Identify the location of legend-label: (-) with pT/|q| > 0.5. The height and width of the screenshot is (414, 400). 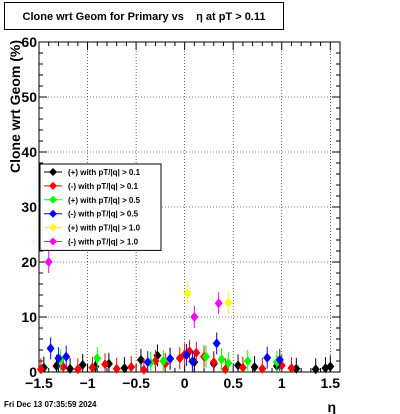
(103, 214).